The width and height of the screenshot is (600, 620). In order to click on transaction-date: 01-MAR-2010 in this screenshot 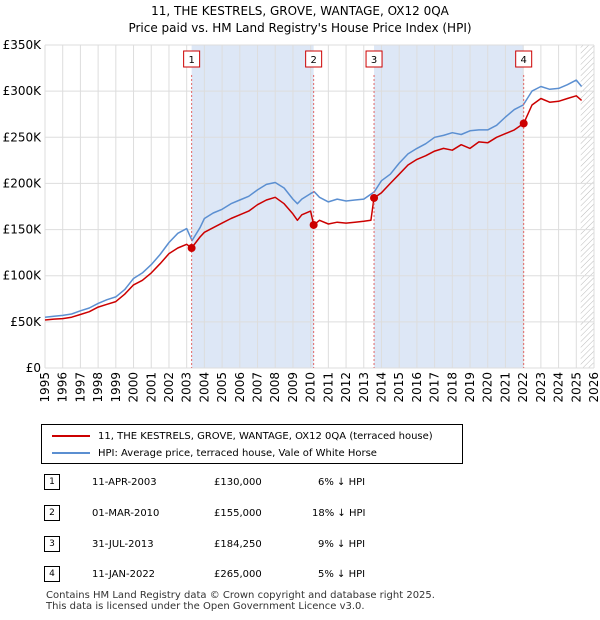, I will do `click(126, 513)`.